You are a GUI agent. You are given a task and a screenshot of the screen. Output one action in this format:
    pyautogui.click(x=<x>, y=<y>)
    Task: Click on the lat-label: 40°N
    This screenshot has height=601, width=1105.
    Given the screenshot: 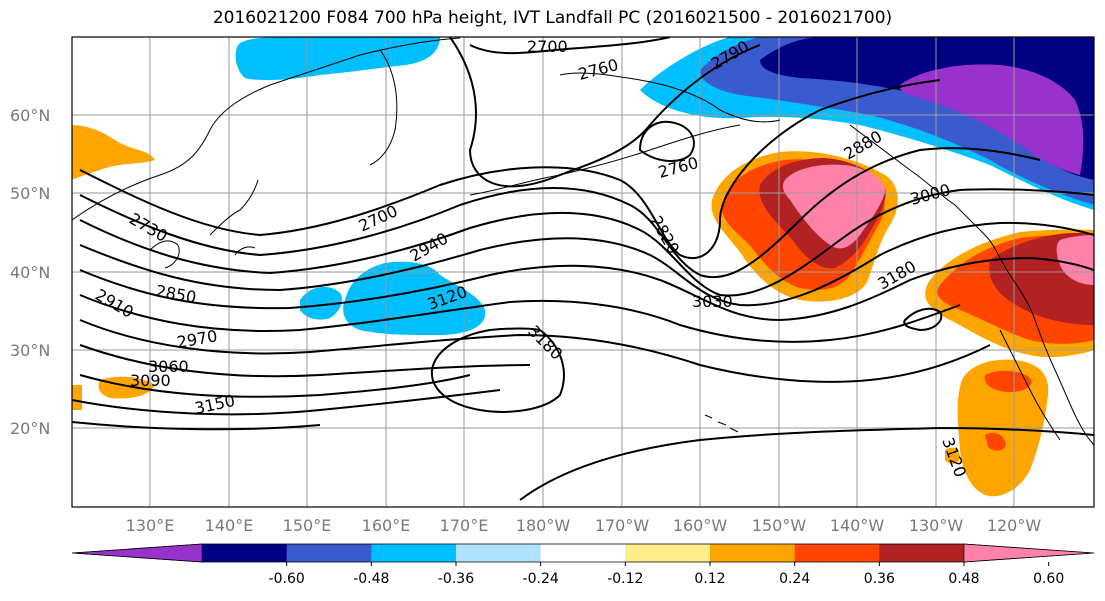 What is the action you would take?
    pyautogui.click(x=30, y=272)
    